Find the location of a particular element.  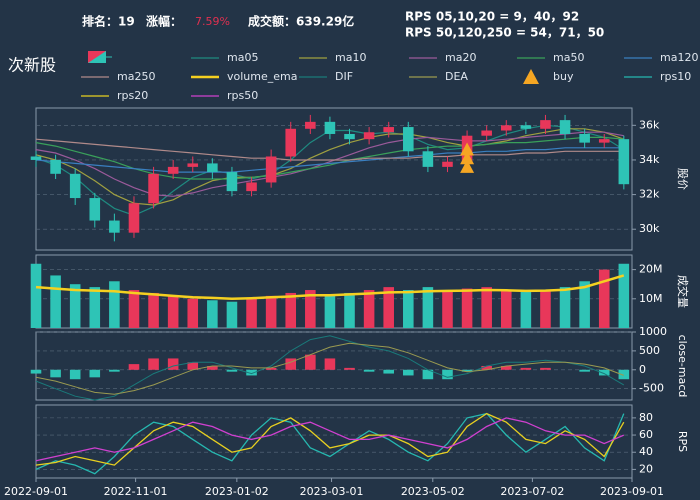

y-axis-label: 股价 is located at coordinates (682, 179).